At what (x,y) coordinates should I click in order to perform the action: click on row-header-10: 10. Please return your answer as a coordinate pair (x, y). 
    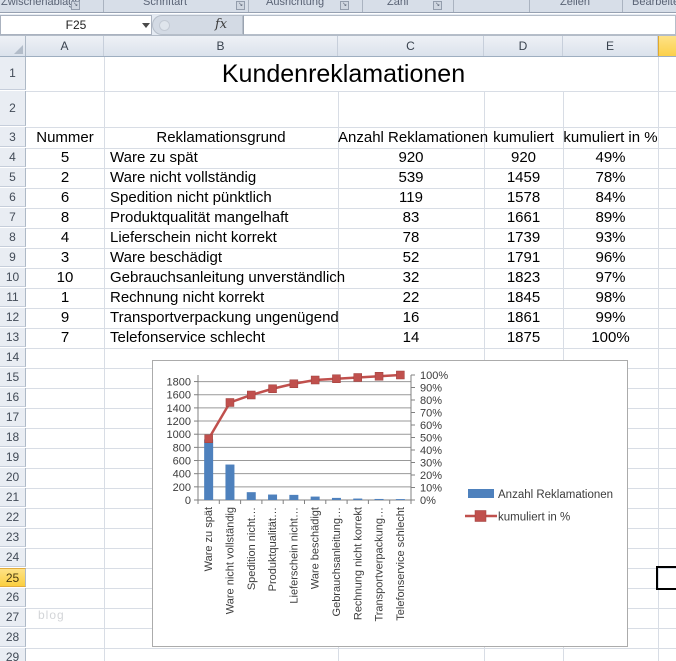
    Looking at the image, I should click on (13, 277).